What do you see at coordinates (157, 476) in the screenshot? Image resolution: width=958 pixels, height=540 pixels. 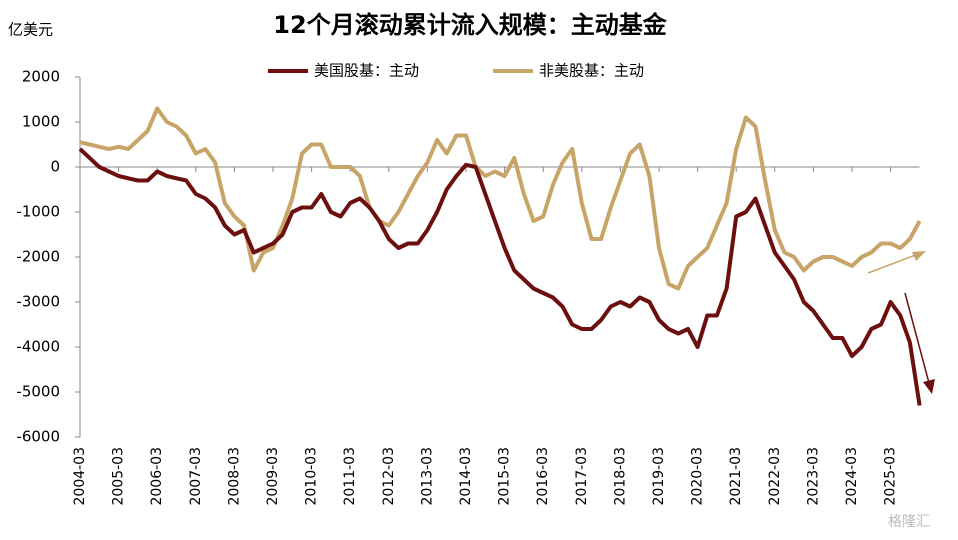 I see `x-tick-label: 2006-03` at bounding box center [157, 476].